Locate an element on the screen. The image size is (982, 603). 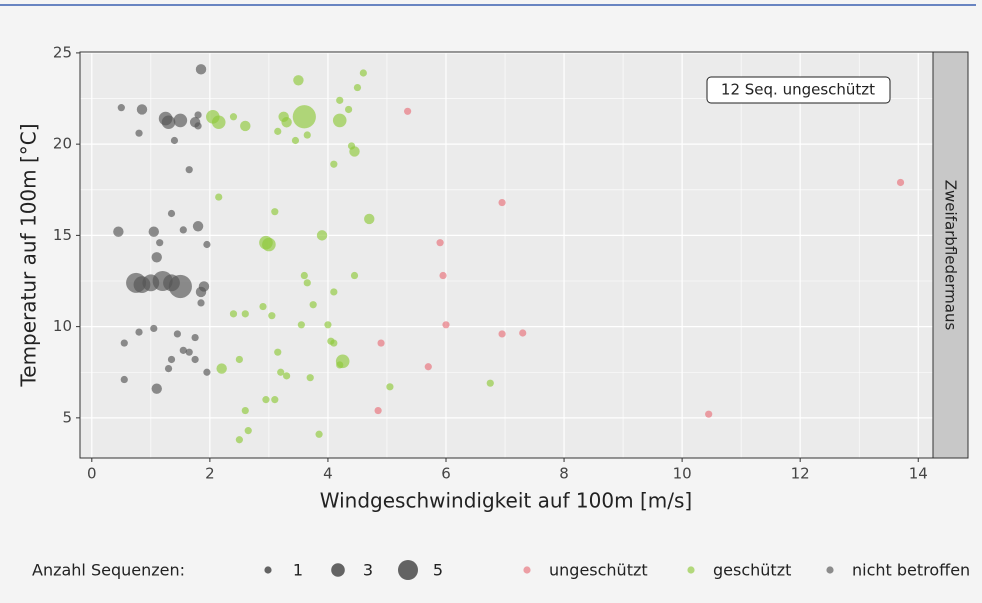
size-legend-label: 1 is located at coordinates (298, 570).